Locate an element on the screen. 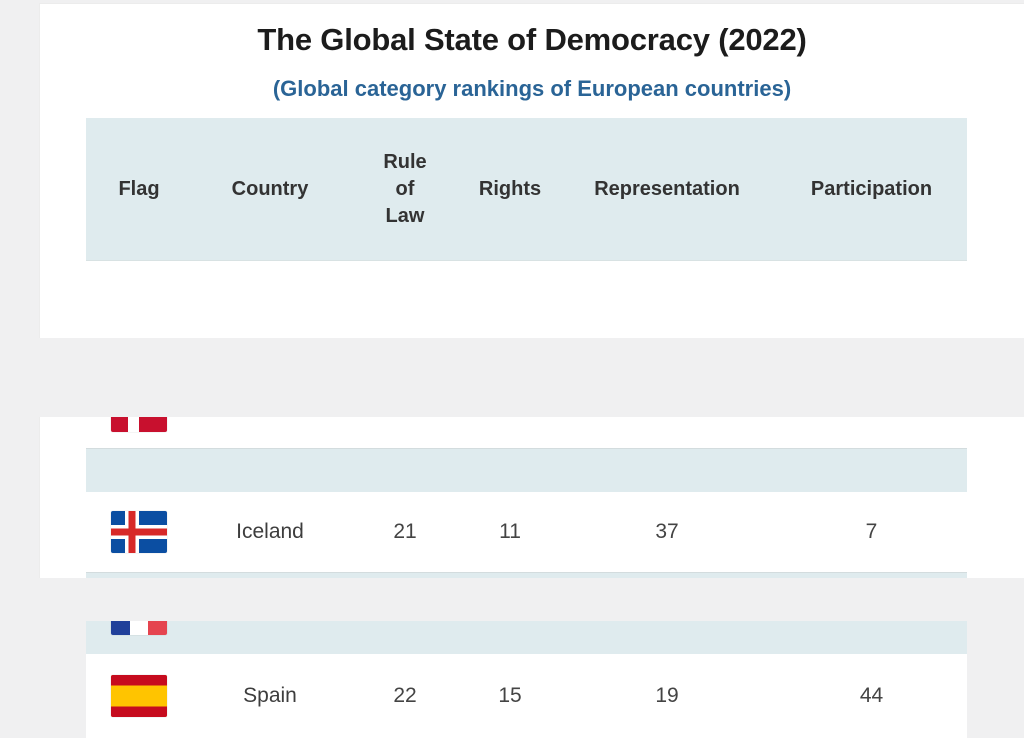 This screenshot has width=1024, height=738. gray-overlay-band-top is located at coordinates (512, 377).